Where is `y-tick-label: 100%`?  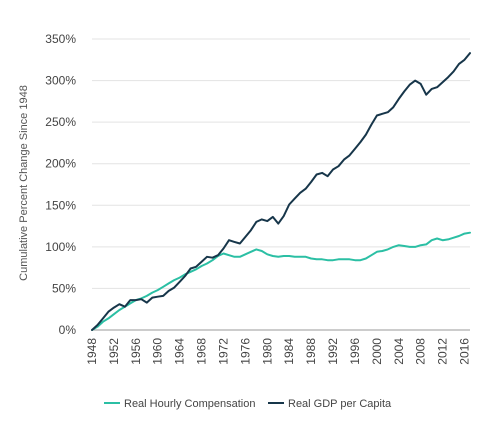
y-tick-label: 100% is located at coordinates (60, 247).